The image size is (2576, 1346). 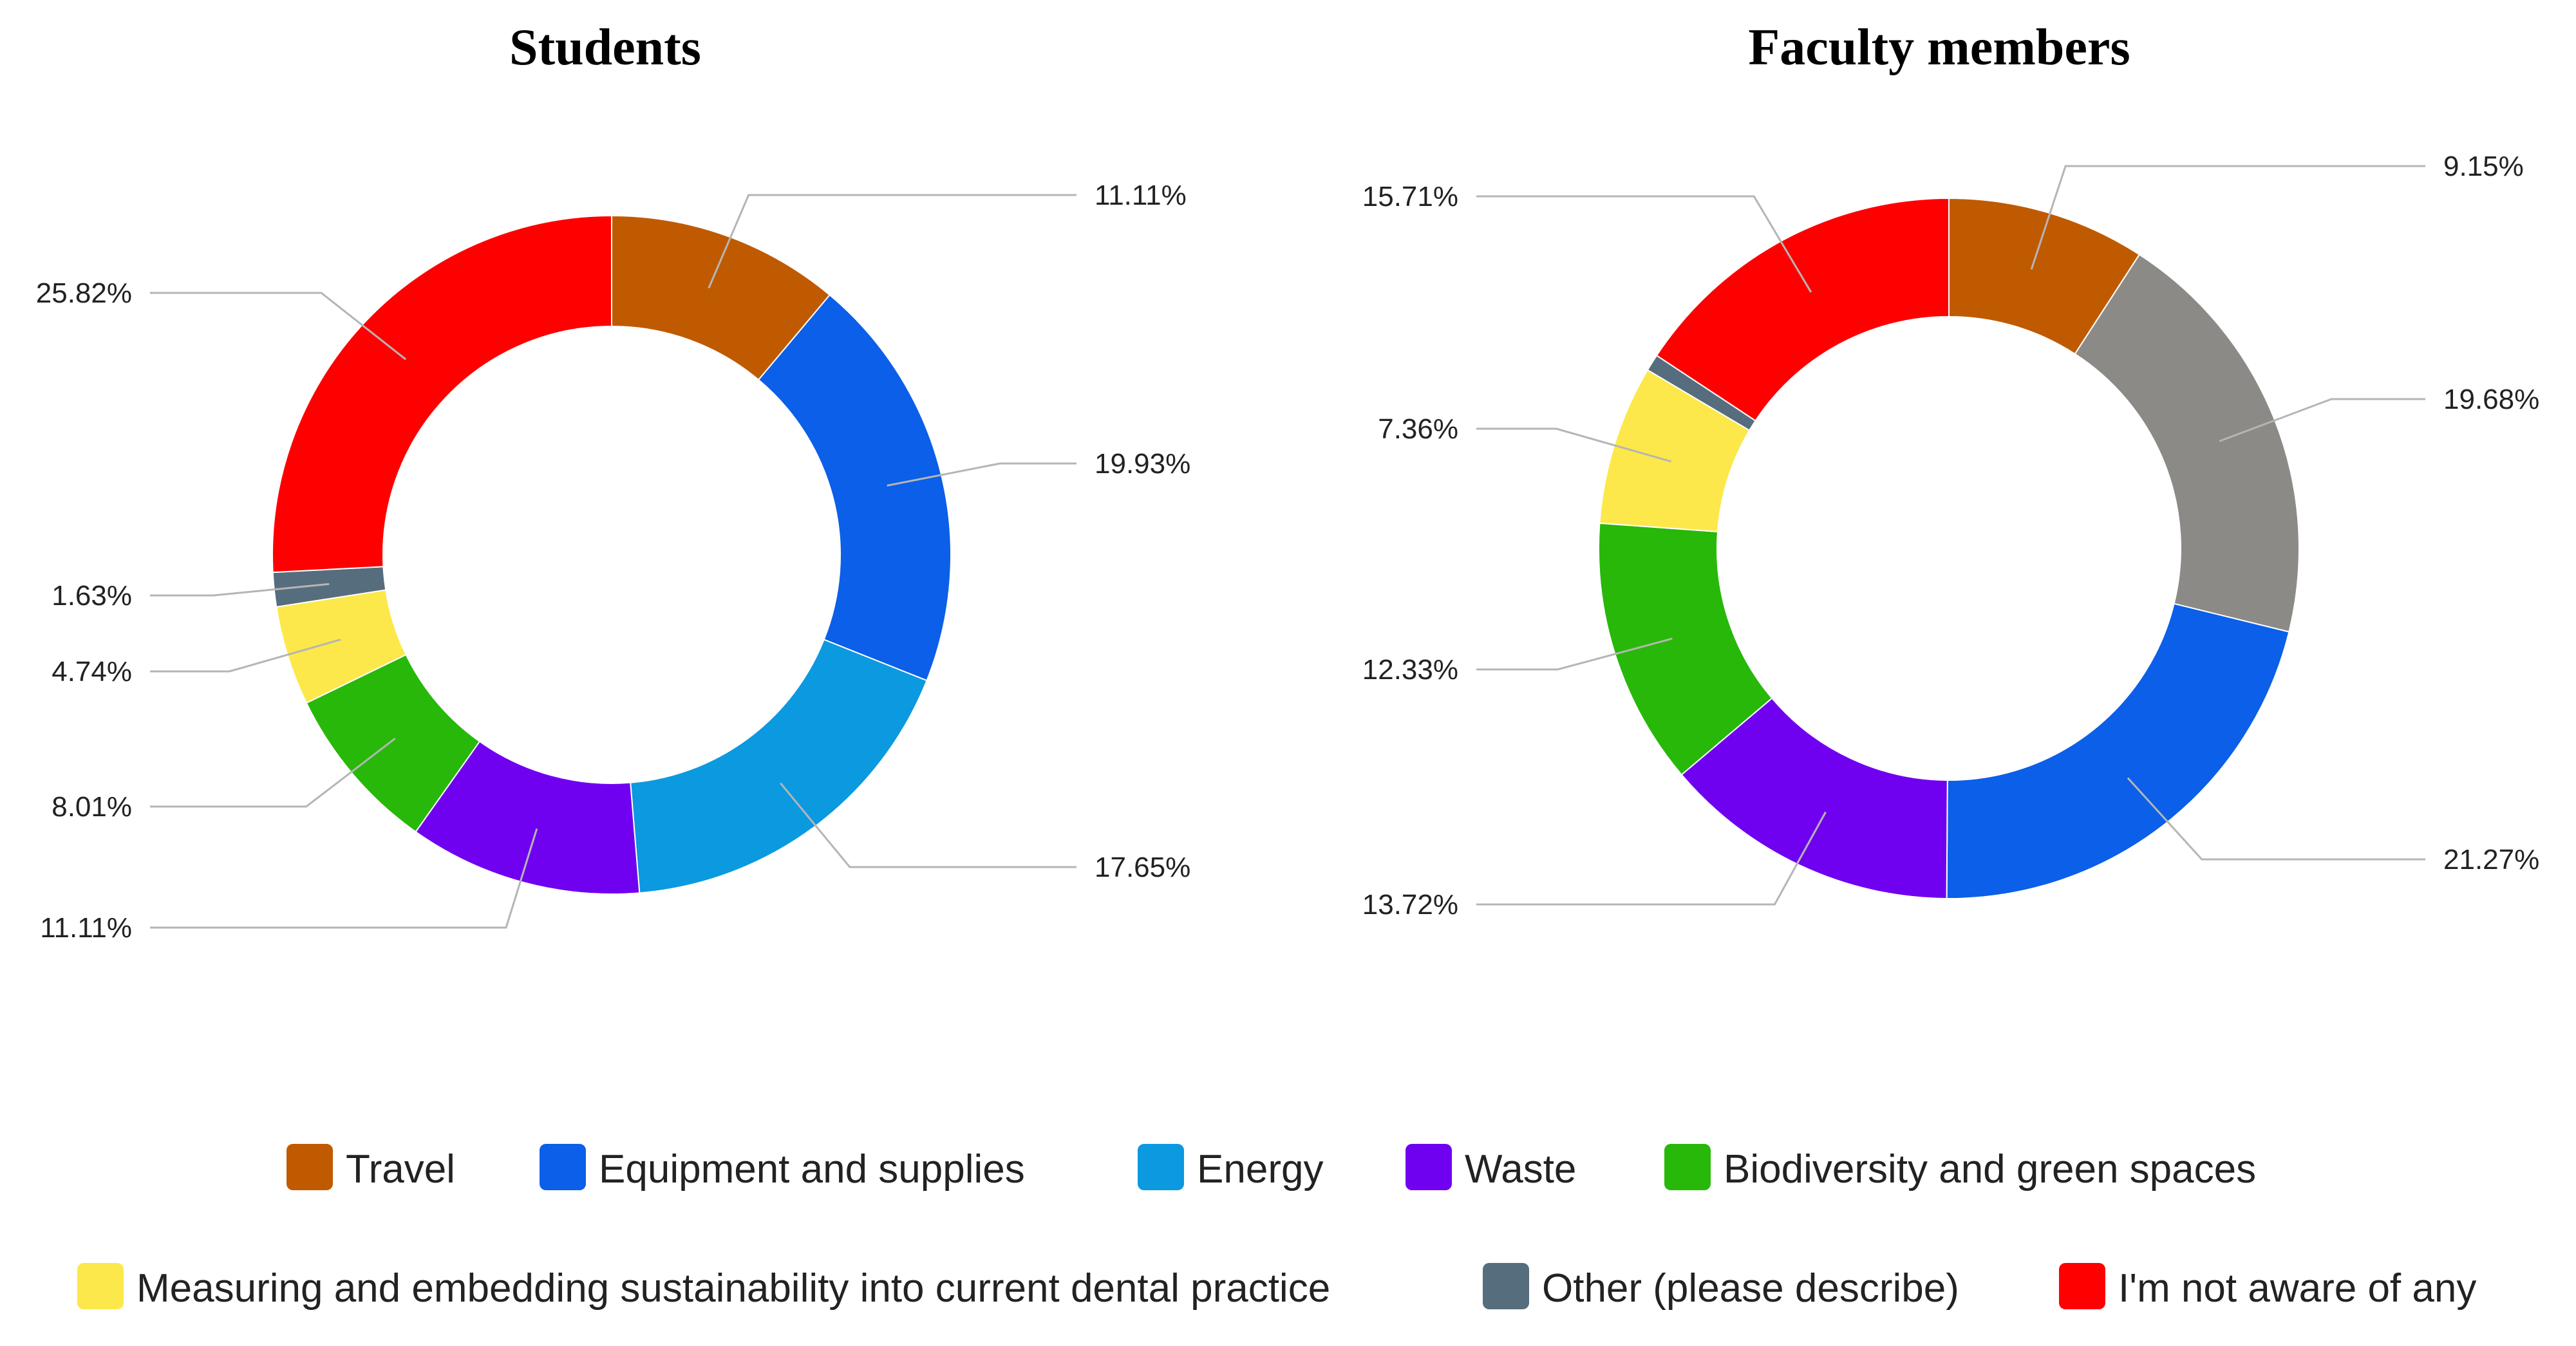 I want to click on legend-label-equipment-and-supplies: Equipment and supplies, so click(x=812, y=1169).